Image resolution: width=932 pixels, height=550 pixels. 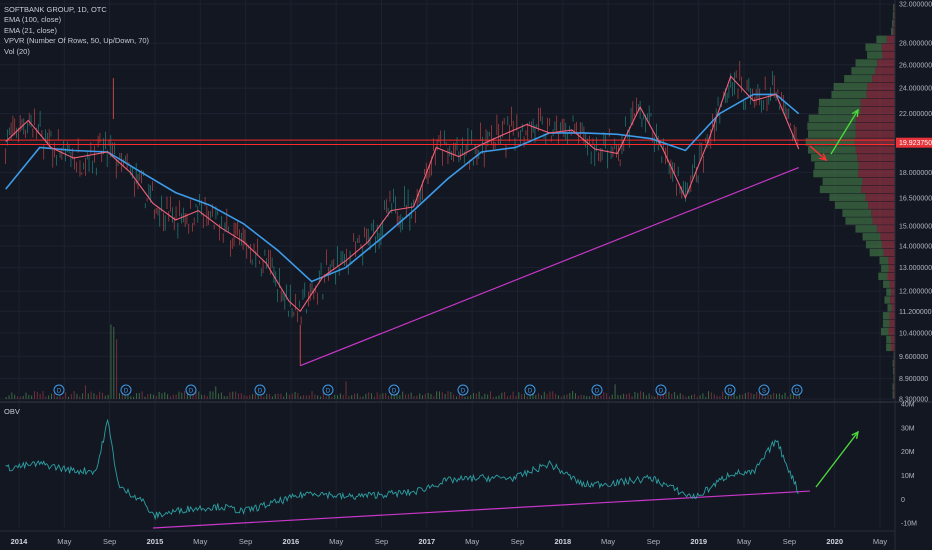 What do you see at coordinates (20, 541) in the screenshot?
I see `x-tick-label: 2014` at bounding box center [20, 541].